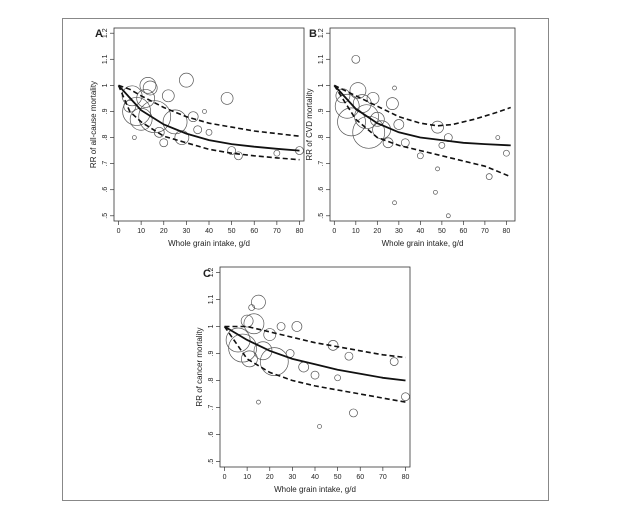 This screenshot has height=509, width=620. I want to click on panel-a-y-tick-label: .9, so click(105, 111).